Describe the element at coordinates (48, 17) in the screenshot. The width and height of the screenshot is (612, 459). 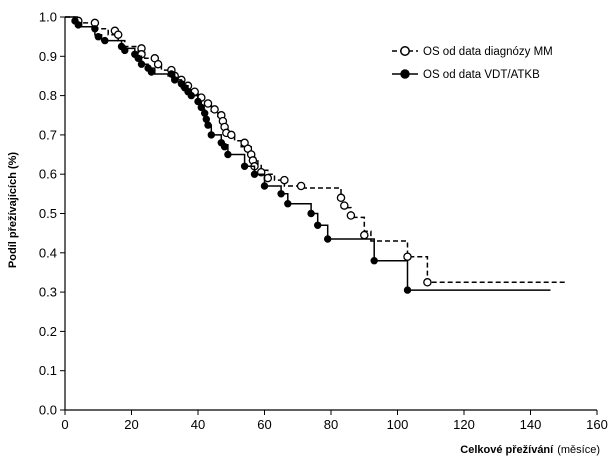
I see `y-tick-label: 1.0` at that location.